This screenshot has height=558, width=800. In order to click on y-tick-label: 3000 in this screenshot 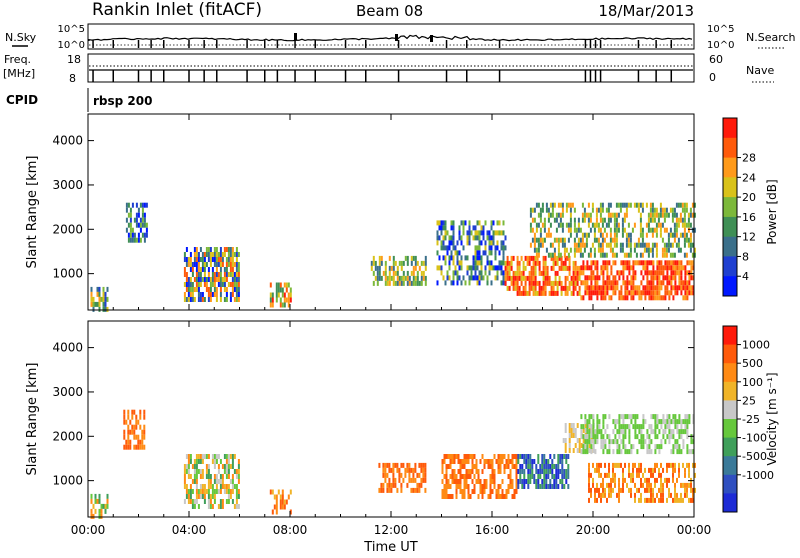, I will do `click(67, 185)`.